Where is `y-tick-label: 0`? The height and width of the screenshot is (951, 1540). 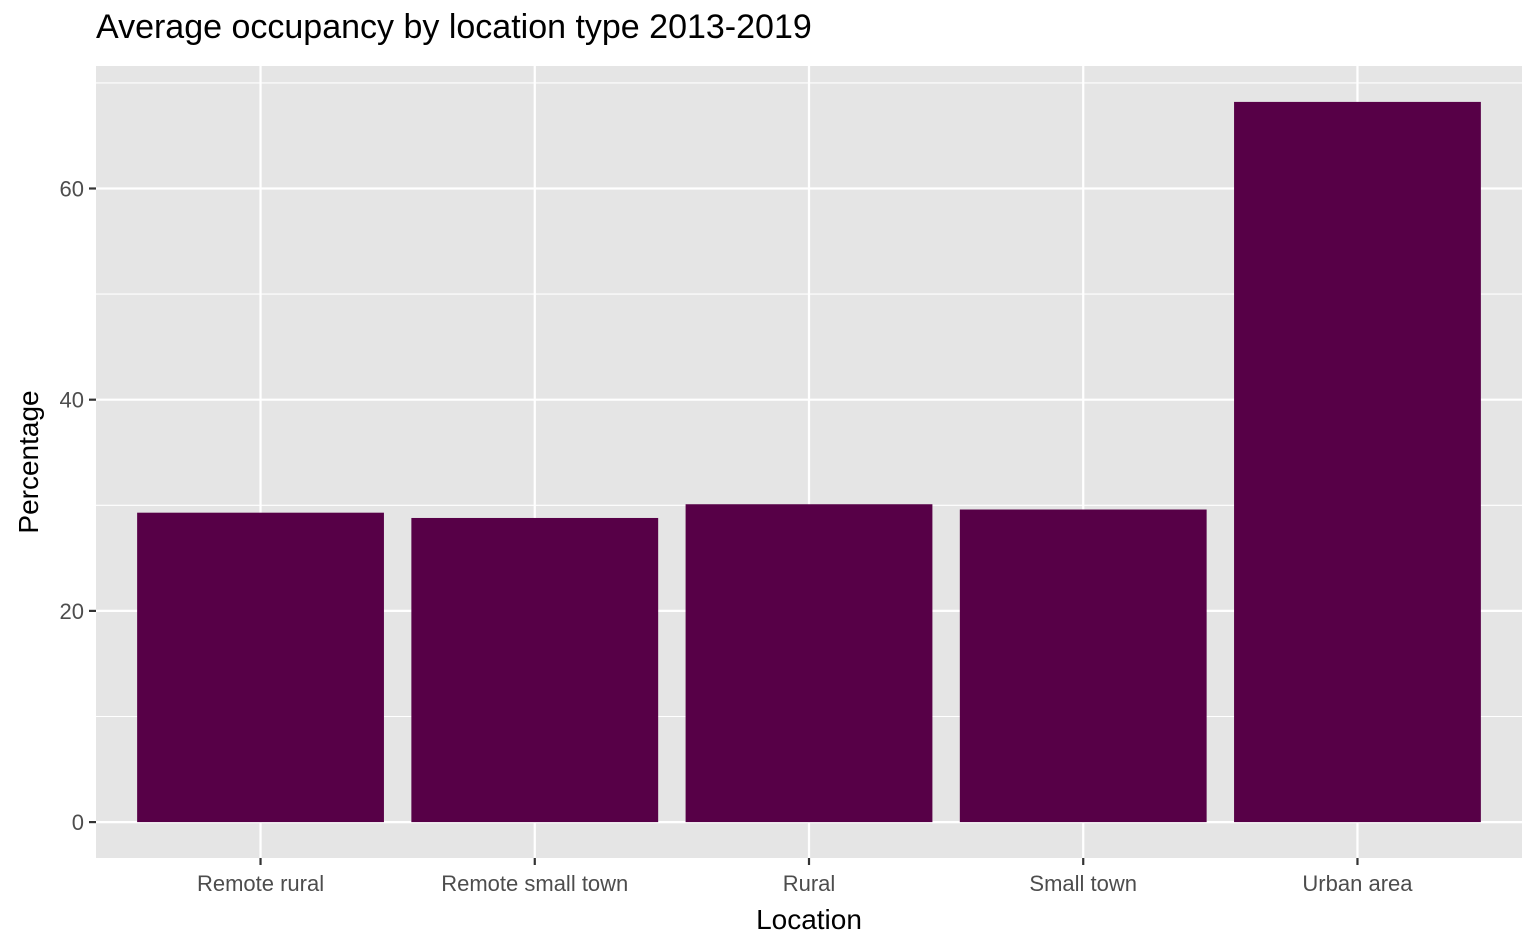
y-tick-label: 0 is located at coordinates (78, 822).